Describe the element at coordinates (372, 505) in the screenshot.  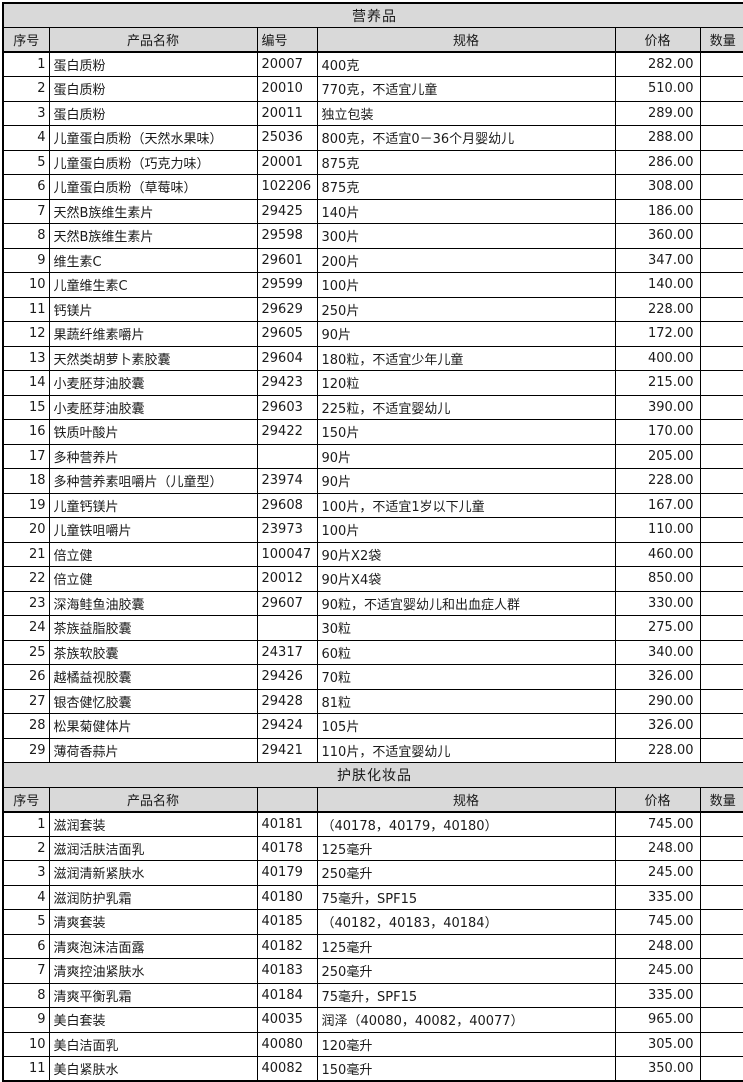
I see `table-row: 19 儿童钙镁片 29608 100片，不适宜1岁以下儿童 167.00` at that location.